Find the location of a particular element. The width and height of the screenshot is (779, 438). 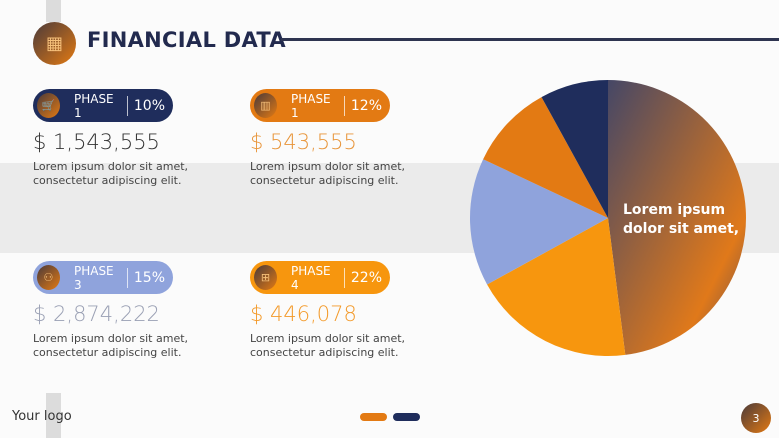

boxes-icon: ⊞ is located at coordinates (265, 277).